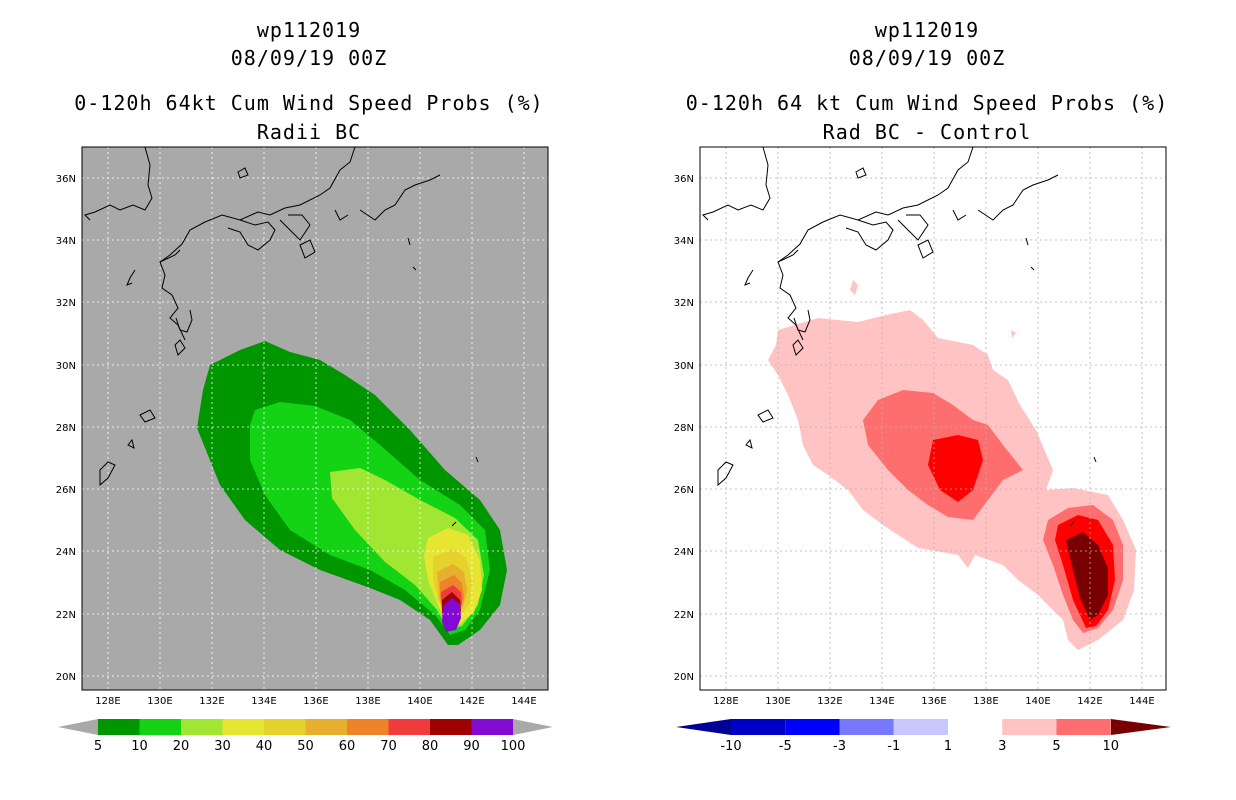  Describe the element at coordinates (684, 677) in the screenshot. I see `lat-label: 20N` at that location.